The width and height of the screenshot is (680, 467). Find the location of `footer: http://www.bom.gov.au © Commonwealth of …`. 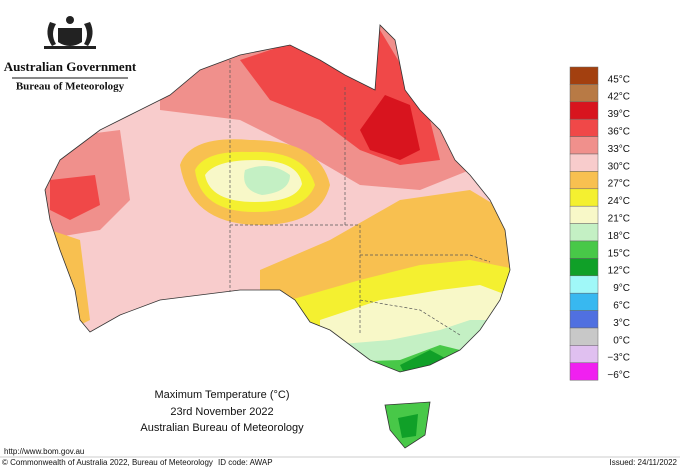

footer: http://www.bom.gov.au © Commonwealth of … is located at coordinates (340, 457).